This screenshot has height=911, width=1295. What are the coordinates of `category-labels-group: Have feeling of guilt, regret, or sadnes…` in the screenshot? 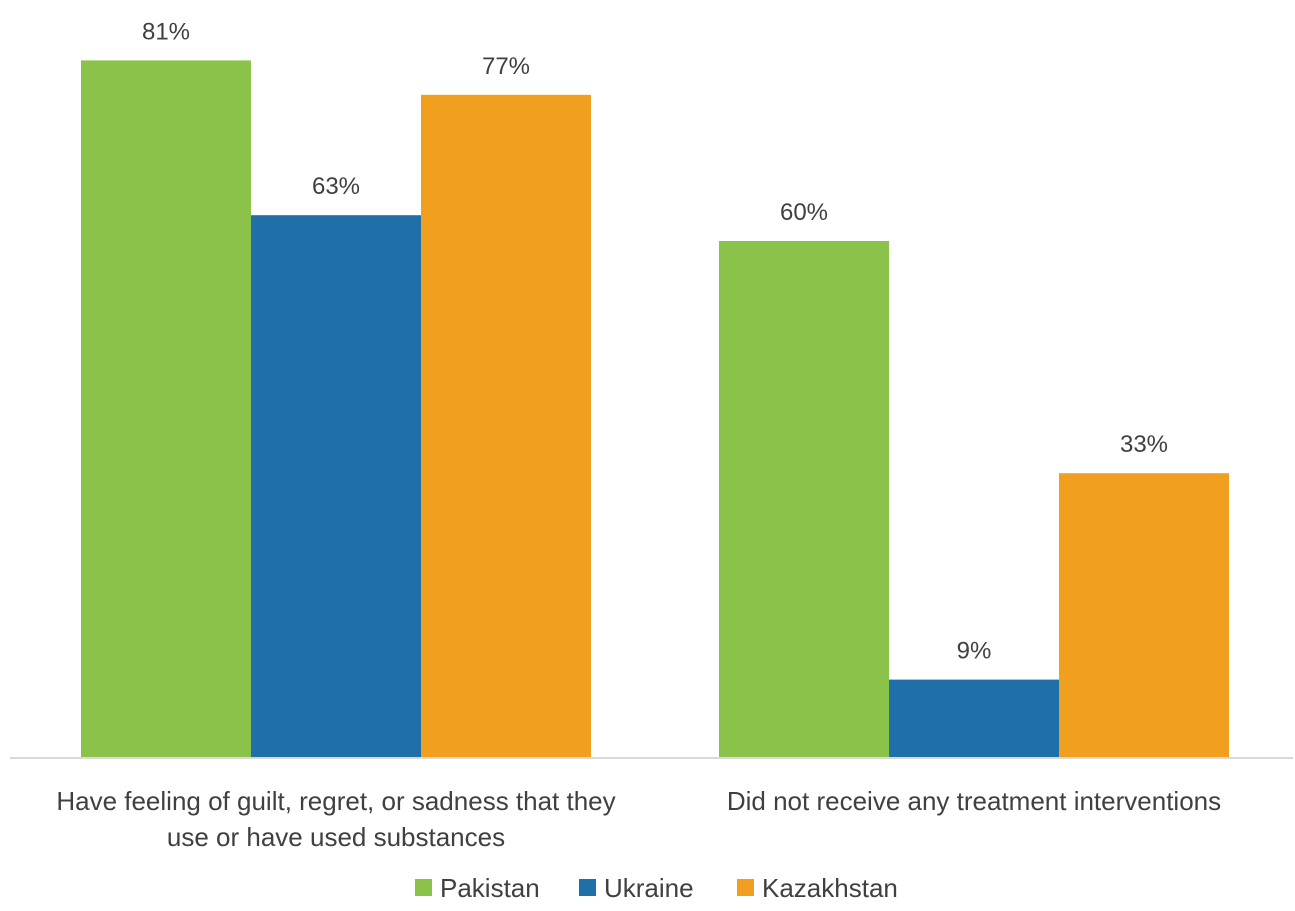 It's located at (638, 819).